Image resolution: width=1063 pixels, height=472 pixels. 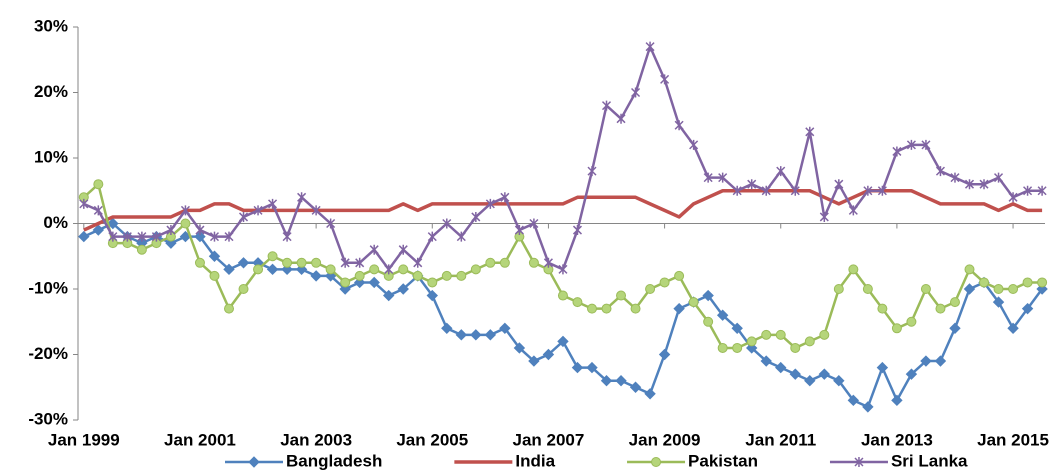 I want to click on legend-label: Bangladesh, so click(x=334, y=460).